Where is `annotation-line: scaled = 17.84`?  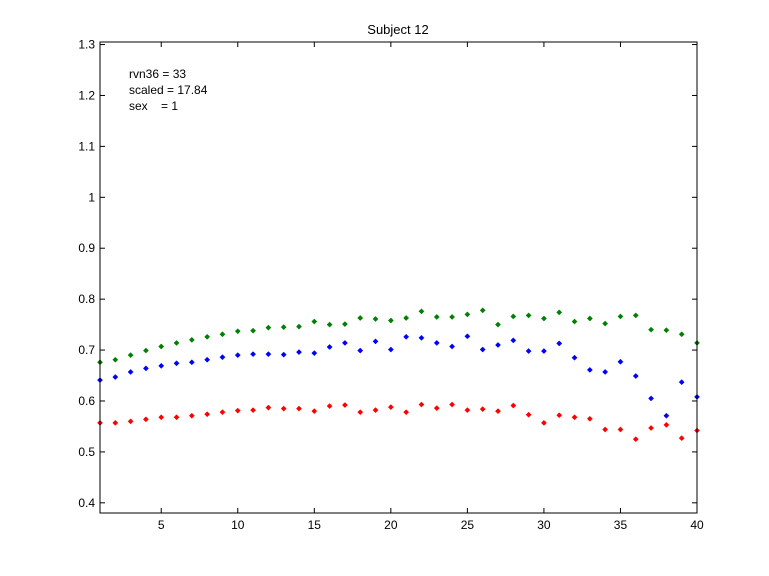
annotation-line: scaled = 17.84 is located at coordinates (168, 90).